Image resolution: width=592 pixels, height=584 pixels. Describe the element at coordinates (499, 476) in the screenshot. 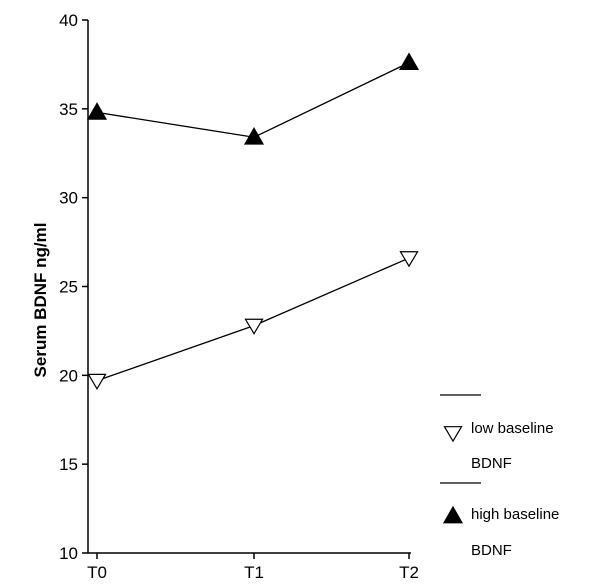

I see `legend: low baseline BDNF high baseline BDNF` at that location.